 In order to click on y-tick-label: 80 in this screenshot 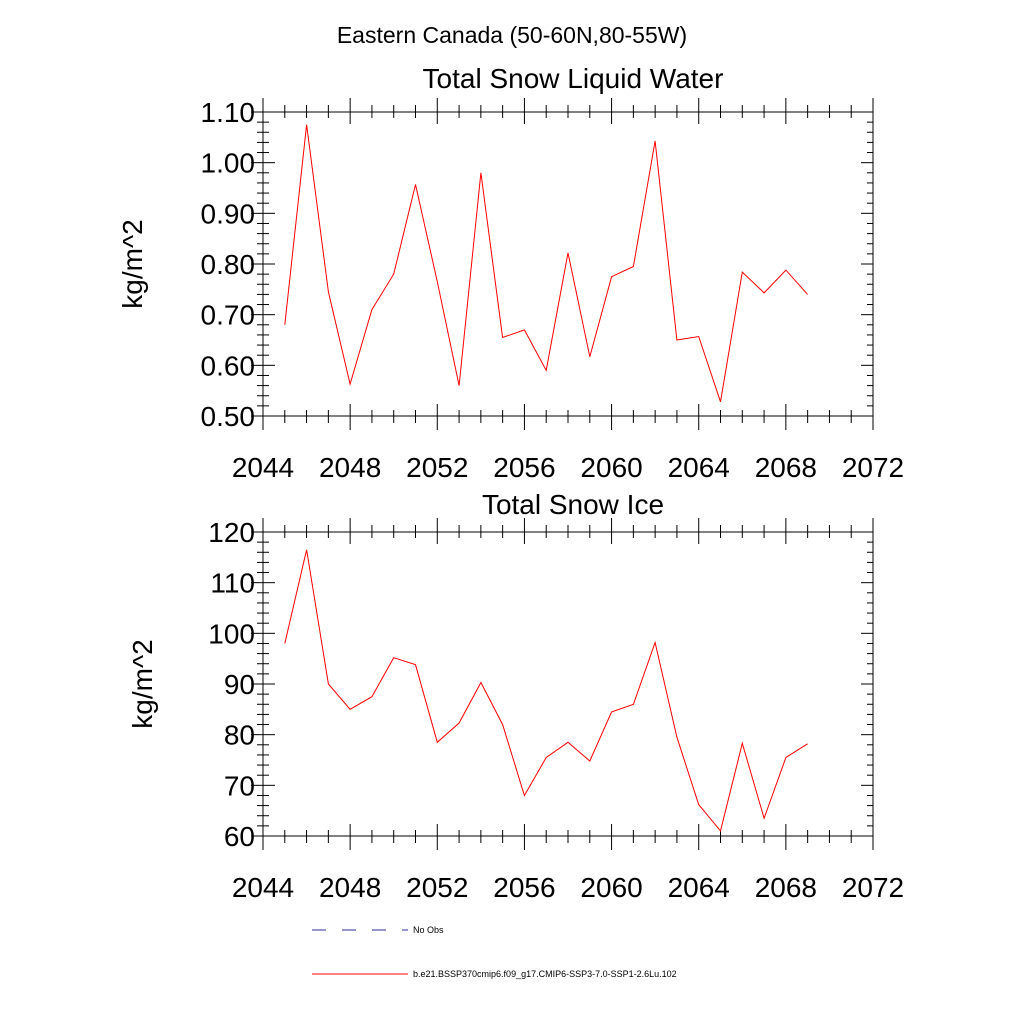, I will do `click(239, 735)`.